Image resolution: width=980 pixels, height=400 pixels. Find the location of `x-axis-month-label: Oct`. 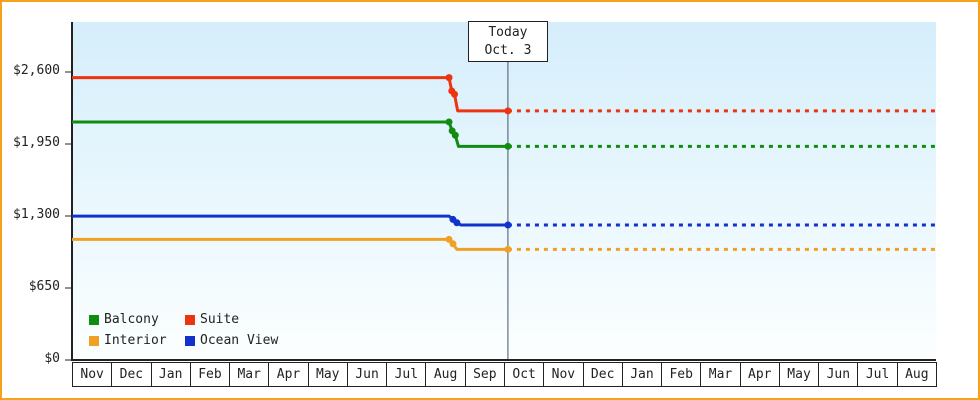

x-axis-month-label: Oct is located at coordinates (524, 374).